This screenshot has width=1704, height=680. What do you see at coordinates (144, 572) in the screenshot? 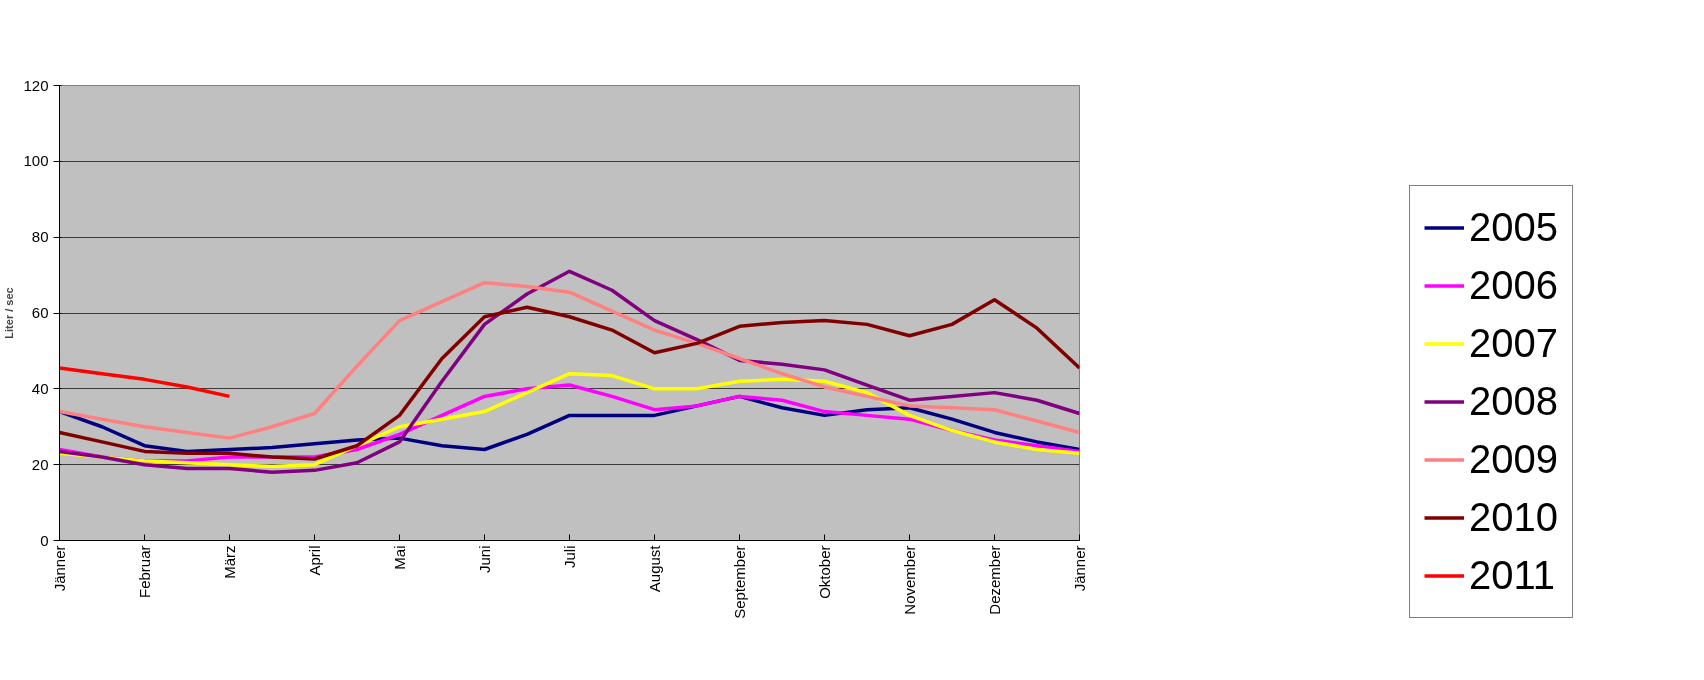
I see `x-tick-label: Februar` at bounding box center [144, 572].